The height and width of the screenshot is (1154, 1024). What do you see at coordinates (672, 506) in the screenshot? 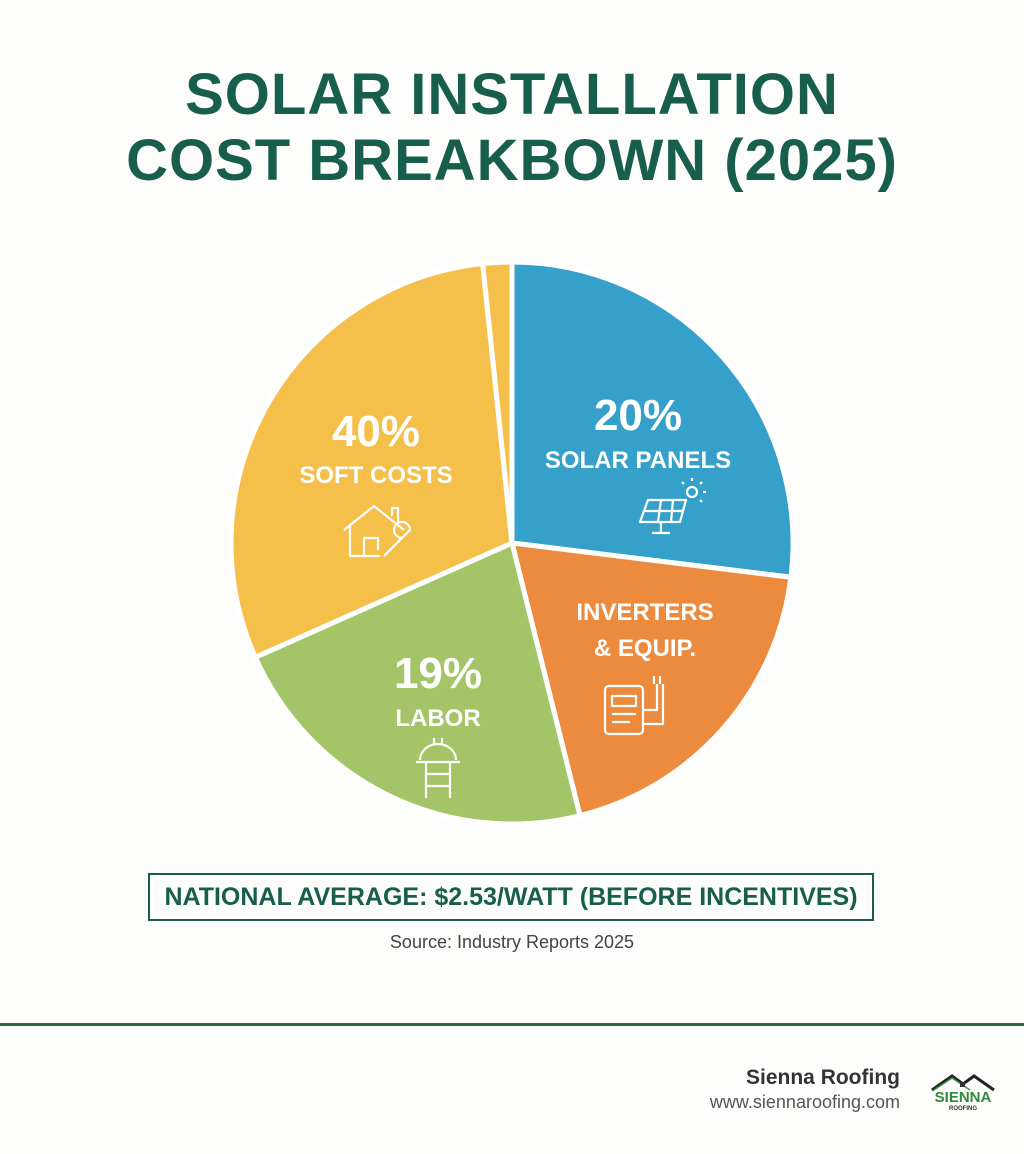
I see `solar-panel-icon` at bounding box center [672, 506].